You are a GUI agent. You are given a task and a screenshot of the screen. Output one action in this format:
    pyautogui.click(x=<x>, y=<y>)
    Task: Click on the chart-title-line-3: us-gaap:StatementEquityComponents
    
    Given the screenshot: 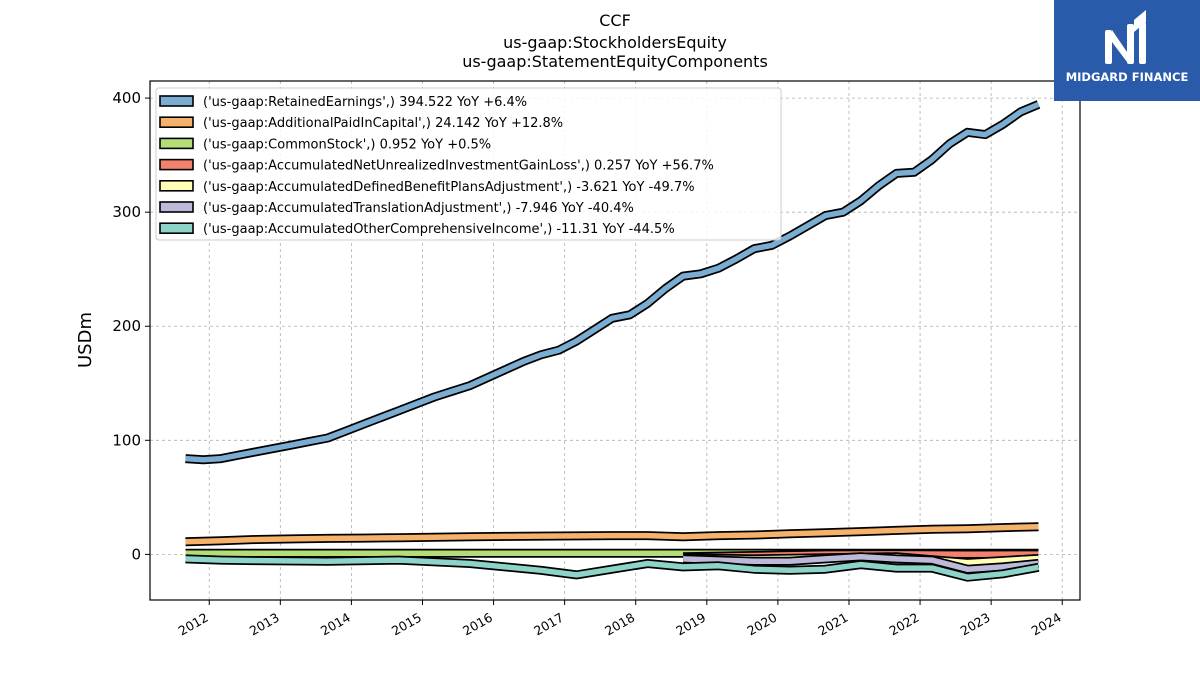 What is the action you would take?
    pyautogui.click(x=615, y=61)
    